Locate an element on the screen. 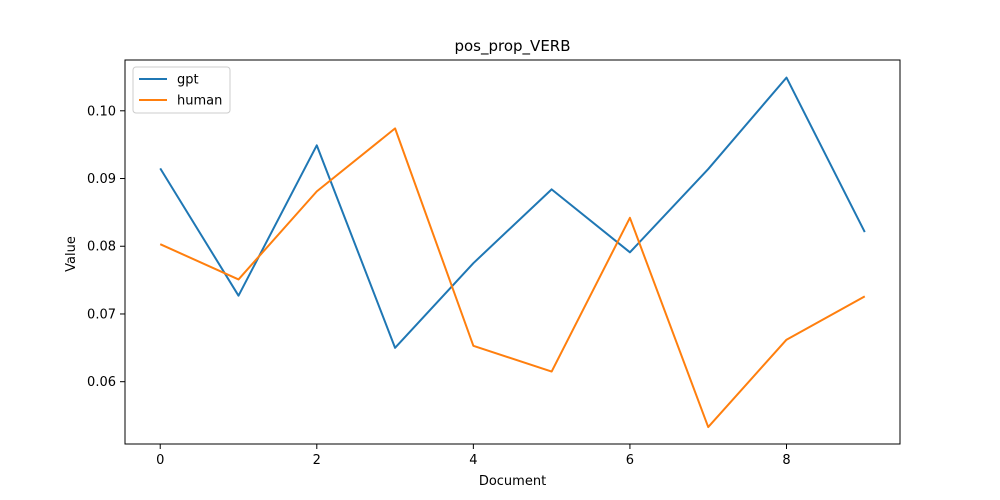  y-tick-label: 0.09 is located at coordinates (101, 179).